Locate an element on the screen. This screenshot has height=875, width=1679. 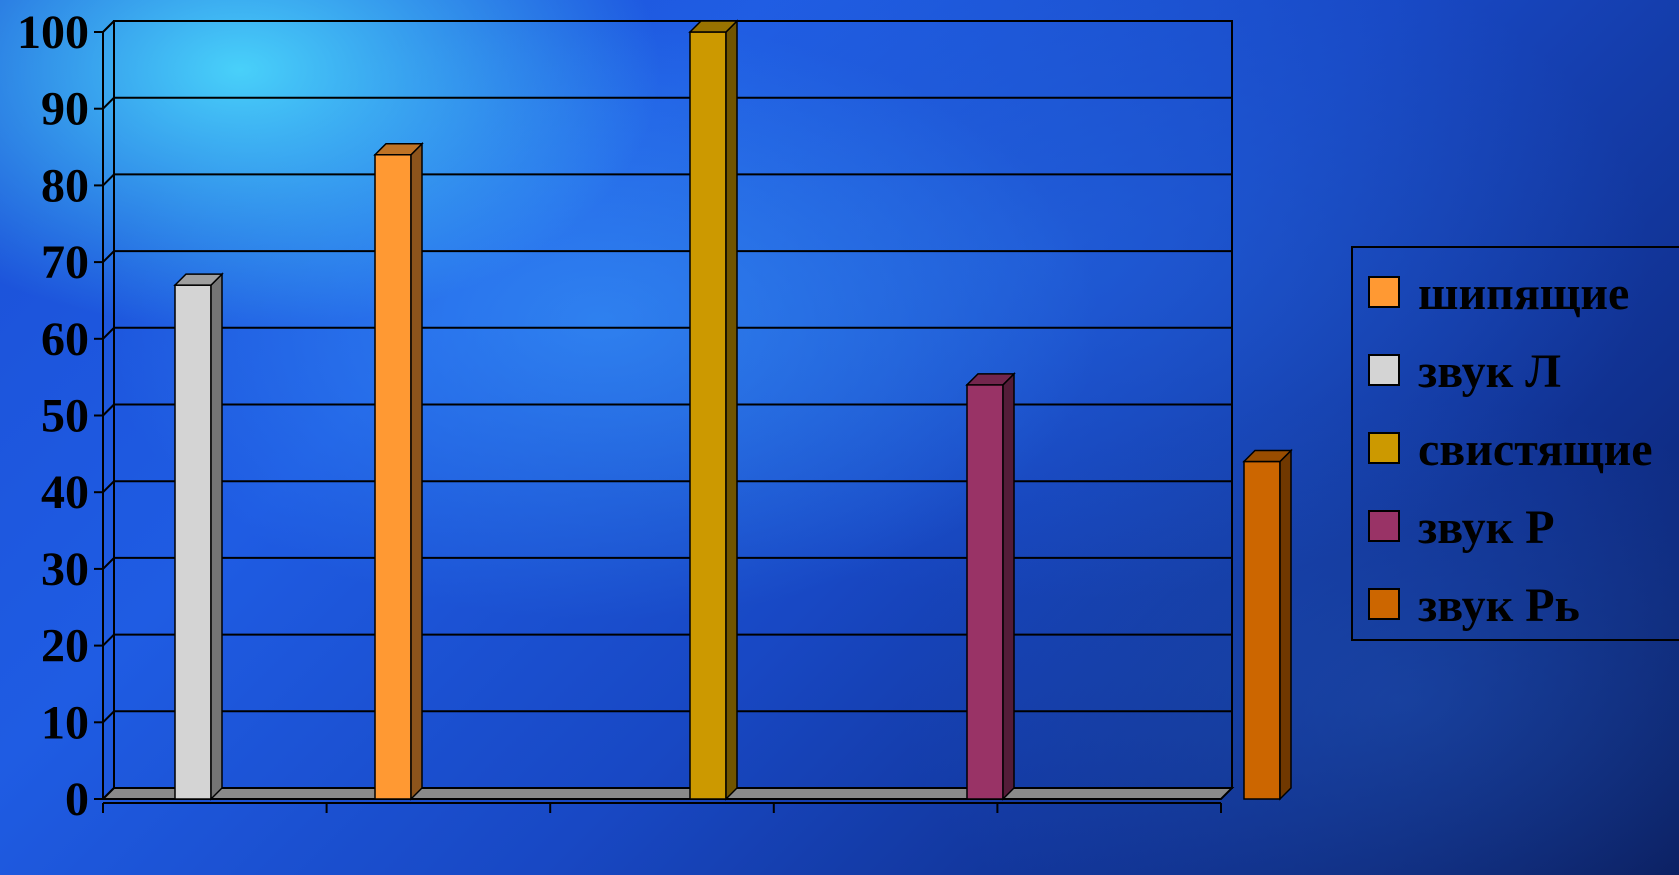
y-tick-label: 60 is located at coordinates (65, 339).